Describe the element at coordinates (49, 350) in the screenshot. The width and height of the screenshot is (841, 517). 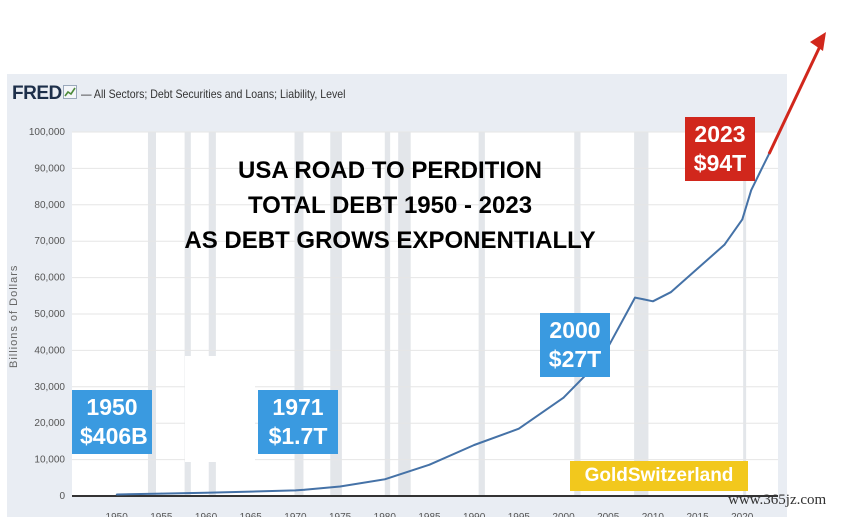
I see `y-tick-label: 40,000` at that location.